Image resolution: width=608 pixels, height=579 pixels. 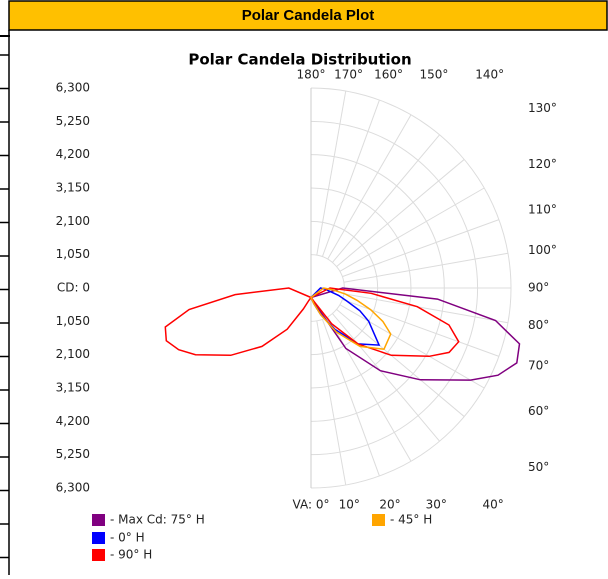 I want to click on angle-tick-label: 40°, so click(x=492, y=505).